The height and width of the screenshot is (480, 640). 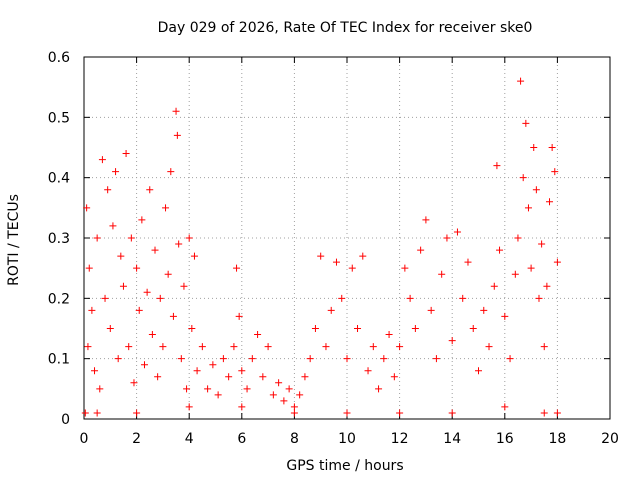 What do you see at coordinates (136, 439) in the screenshot?
I see `x-tick-label: 2` at bounding box center [136, 439].